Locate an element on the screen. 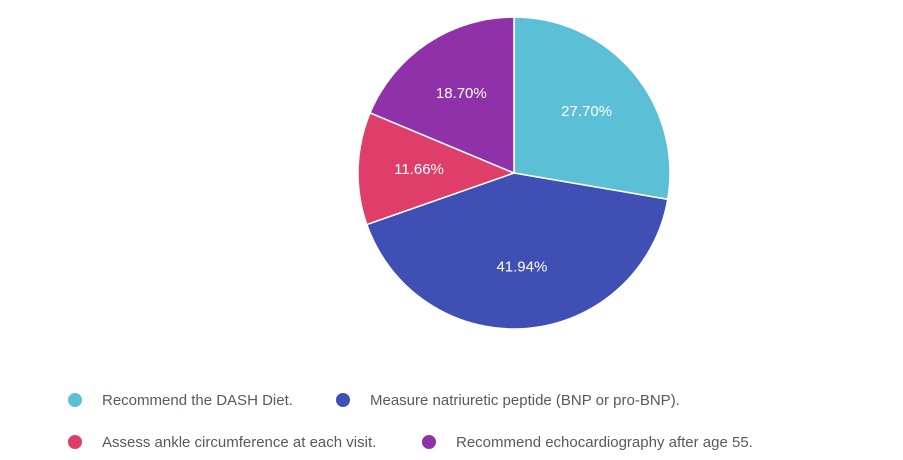  legend-swatch-natriuretic-peptide is located at coordinates (343, 400).